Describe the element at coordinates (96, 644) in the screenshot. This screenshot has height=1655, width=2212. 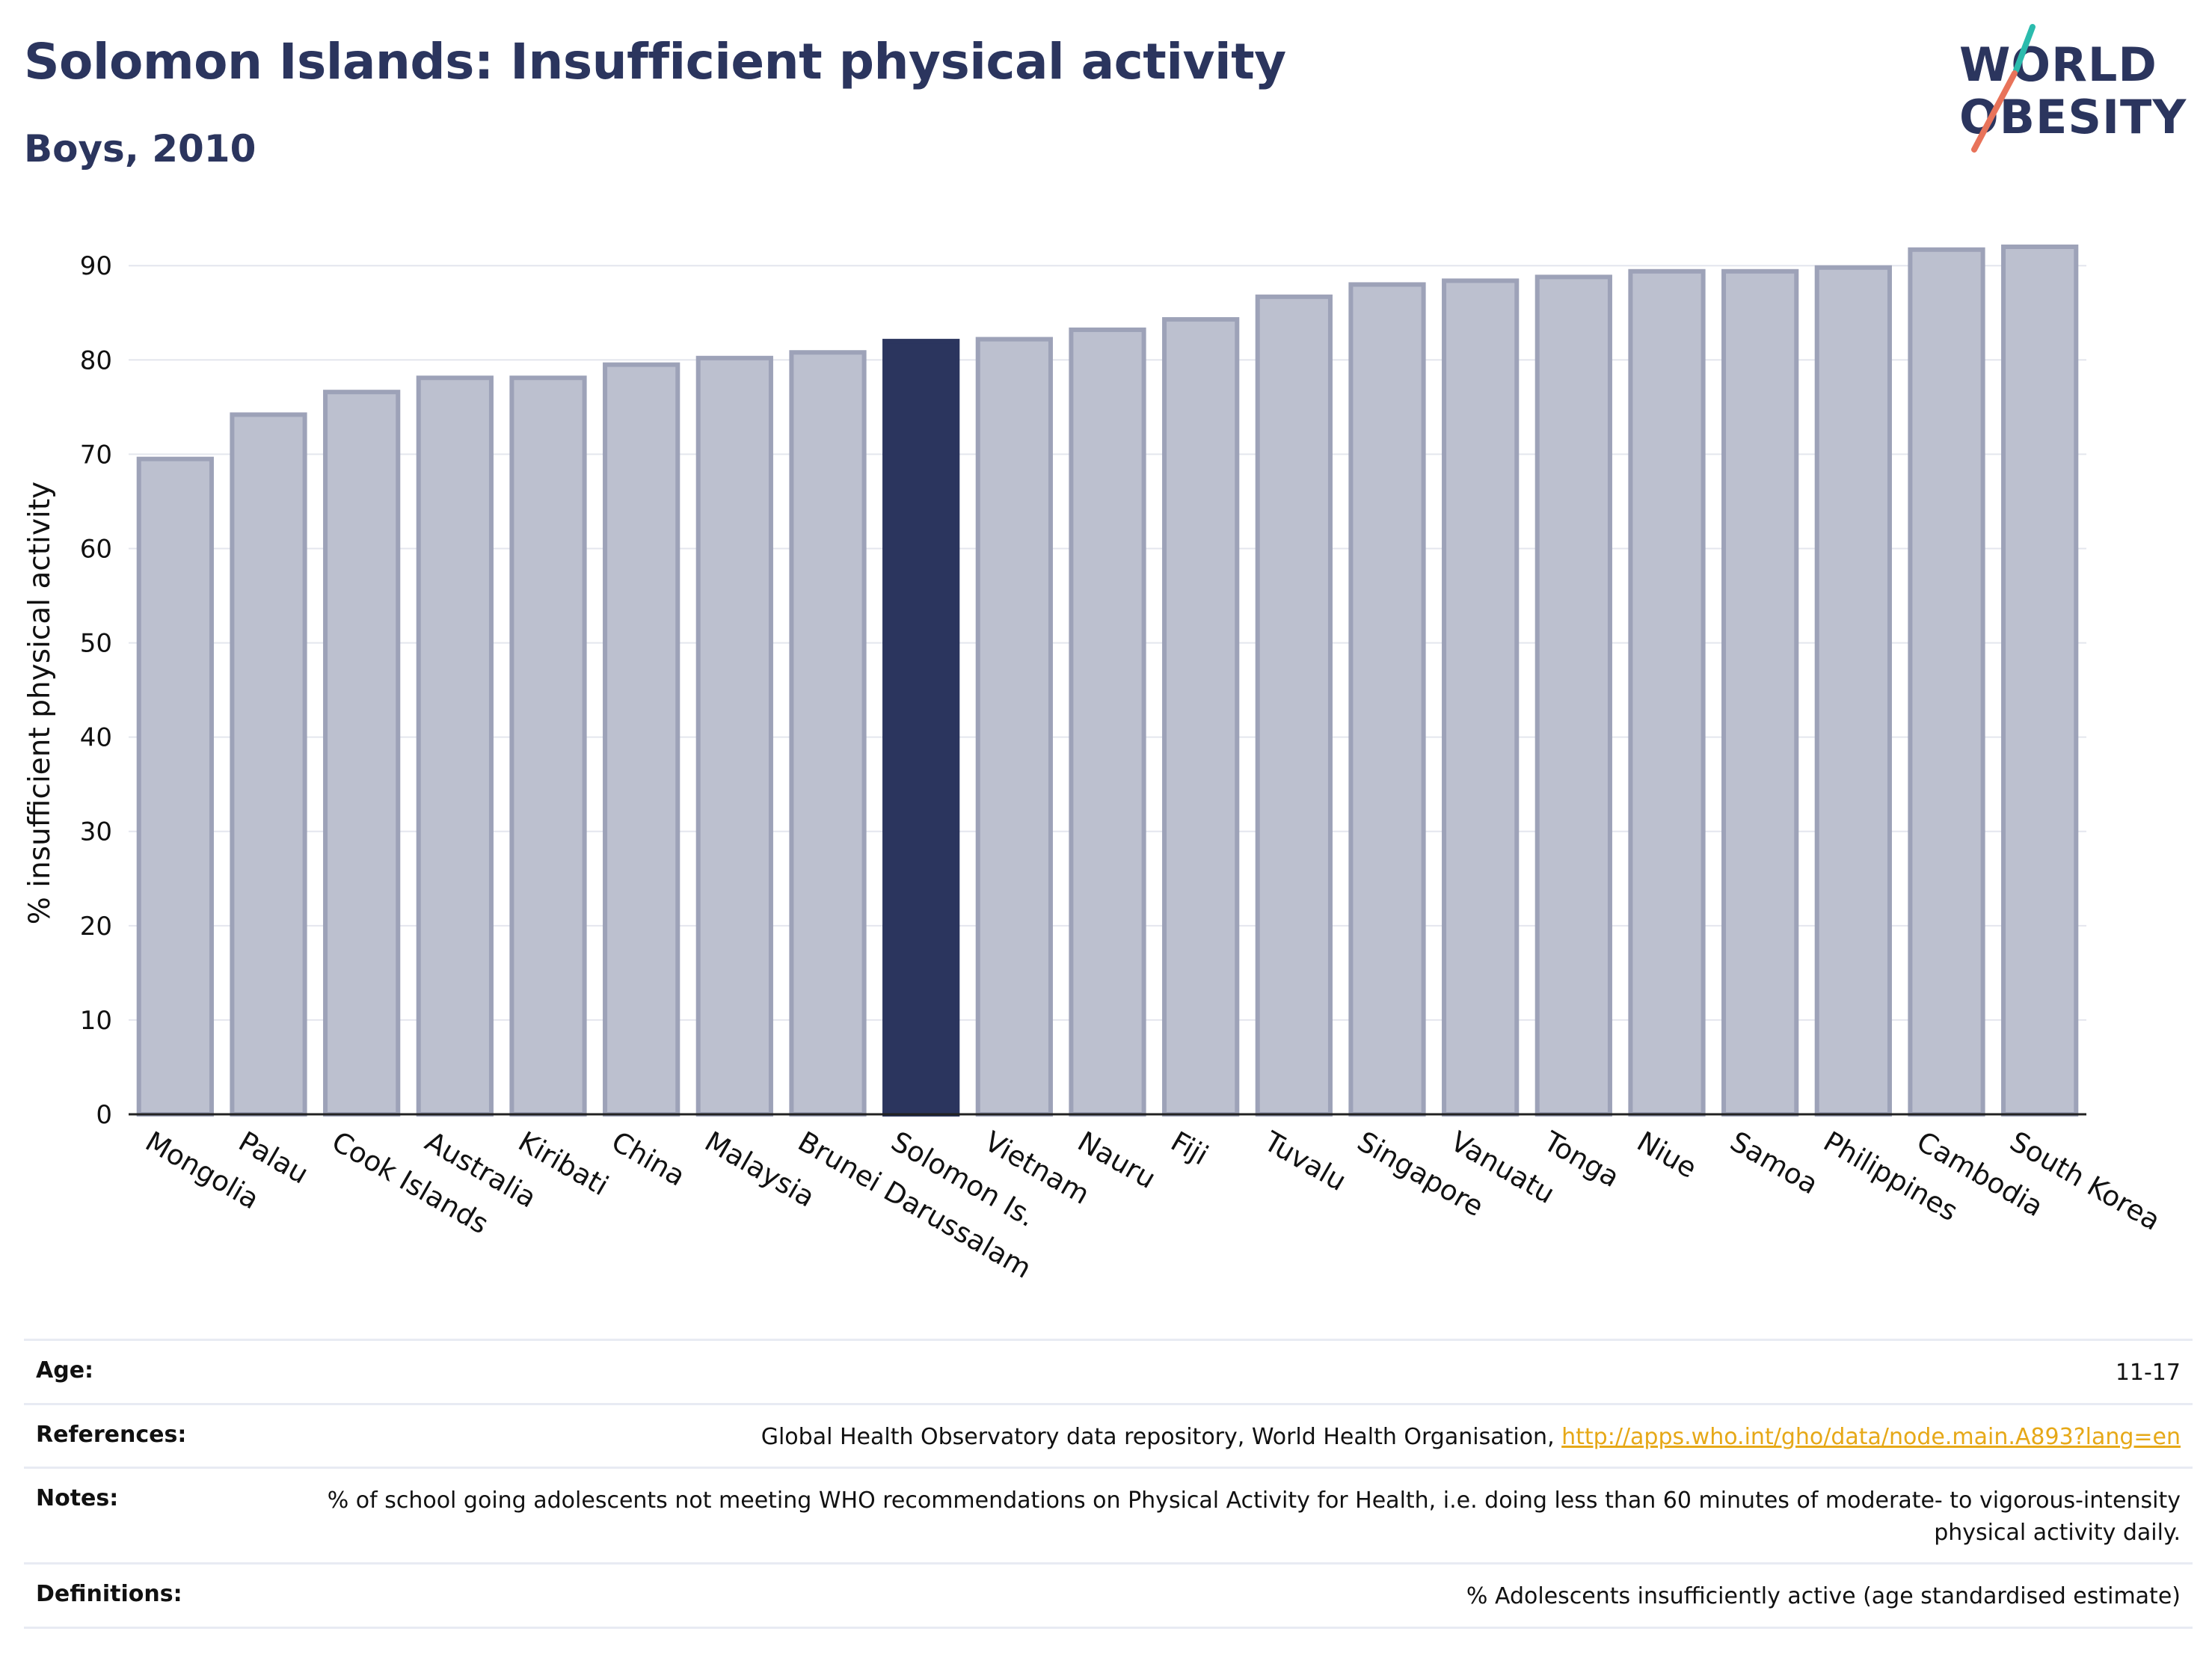
I see `y-tick-label: 50` at that location.